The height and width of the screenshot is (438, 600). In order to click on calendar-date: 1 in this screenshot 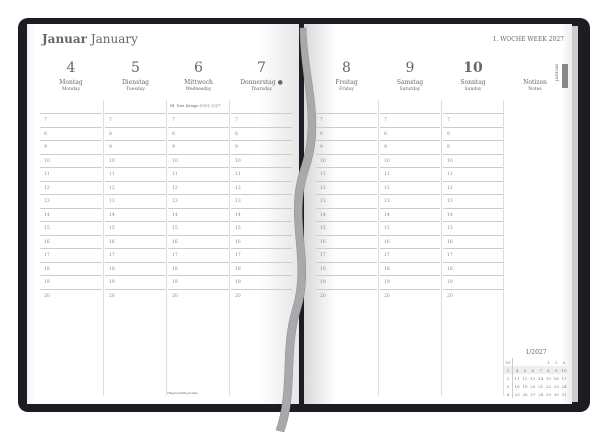, I will do `click(548, 362)`.